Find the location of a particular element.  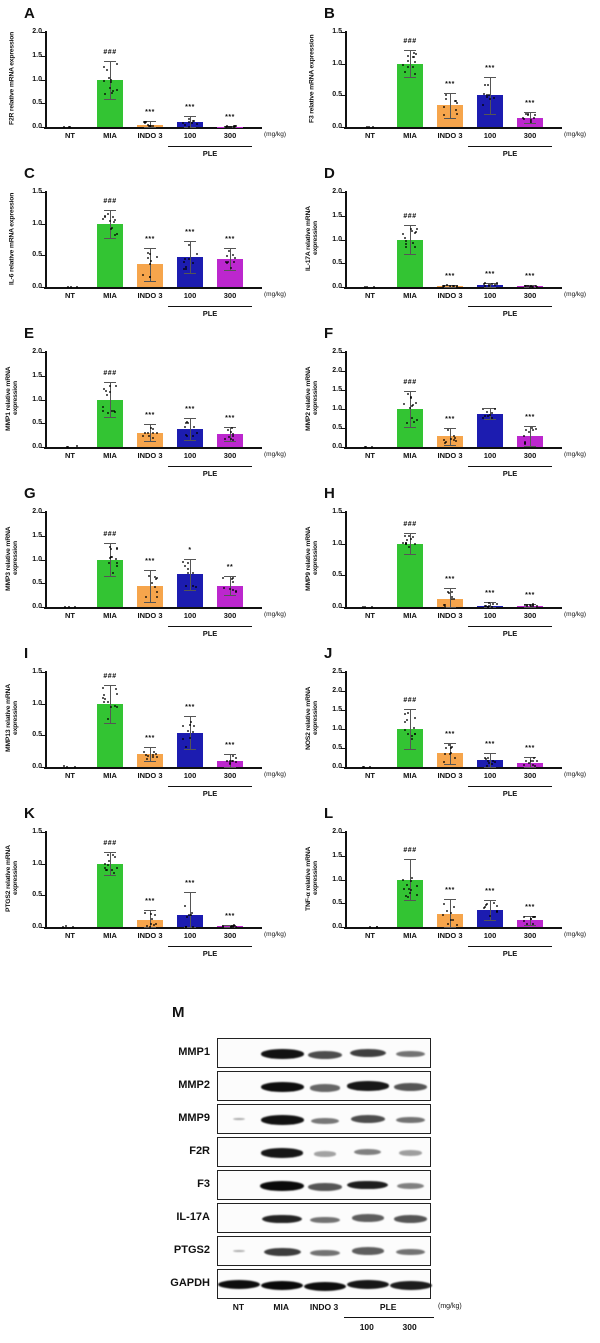

panel-letter: B is located at coordinates (329, 13).